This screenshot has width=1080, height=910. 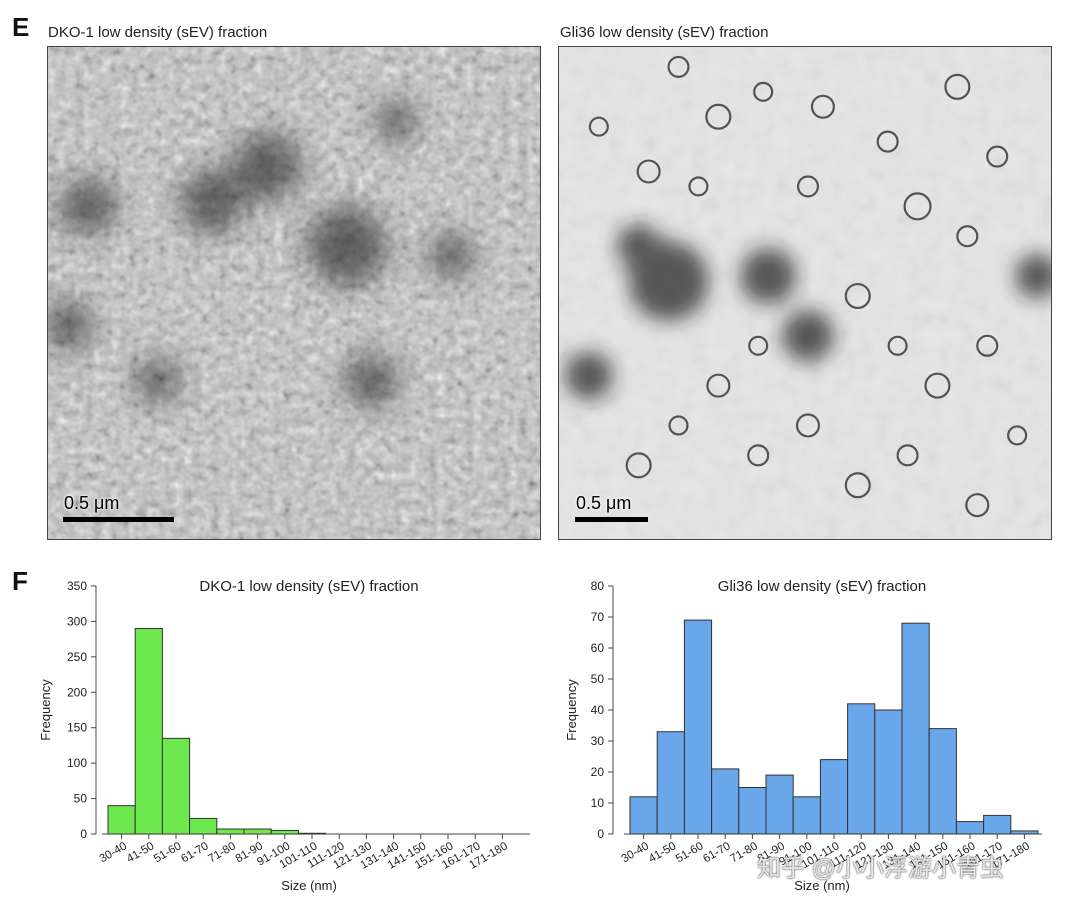 What do you see at coordinates (598, 710) in the screenshot?
I see `y-tick-label: 40` at bounding box center [598, 710].